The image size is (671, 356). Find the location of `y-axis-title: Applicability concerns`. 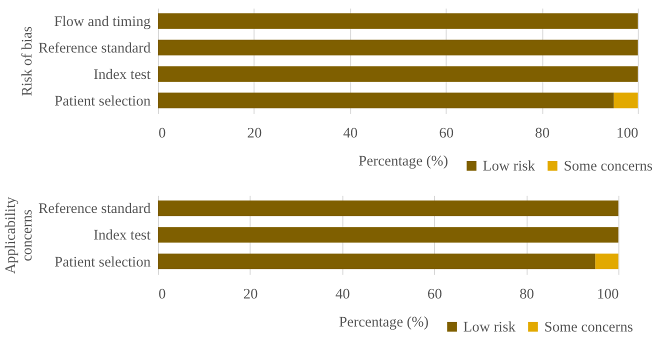

y-axis-title: Applicability concerns is located at coordinates (19, 235).